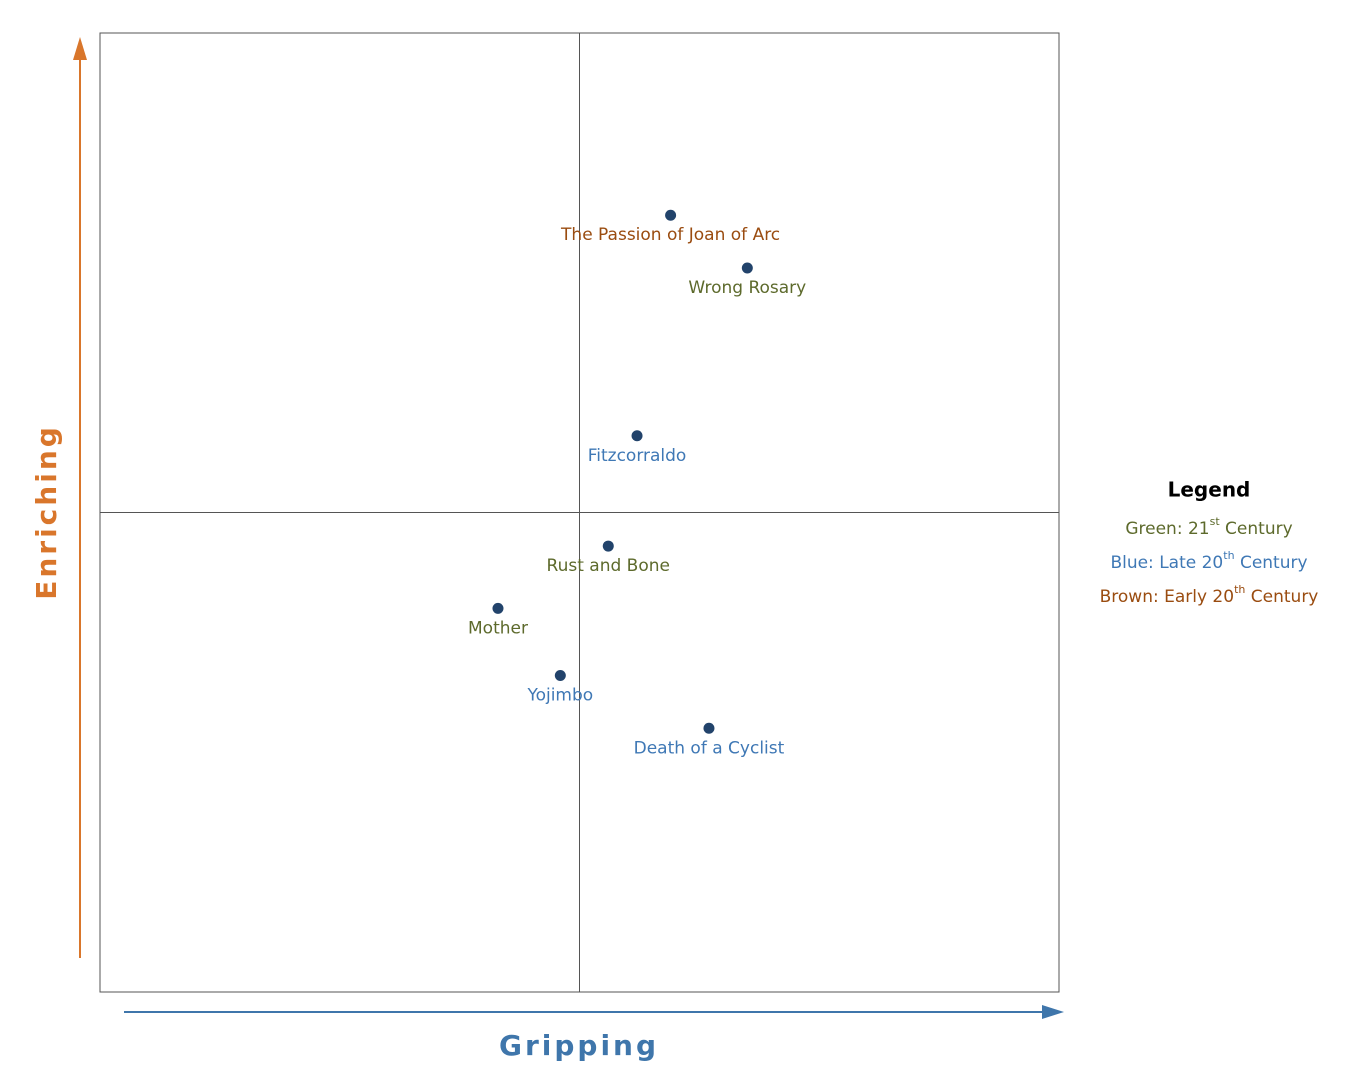  I want to click on point-label: Fitzcorraldo, so click(637, 456).